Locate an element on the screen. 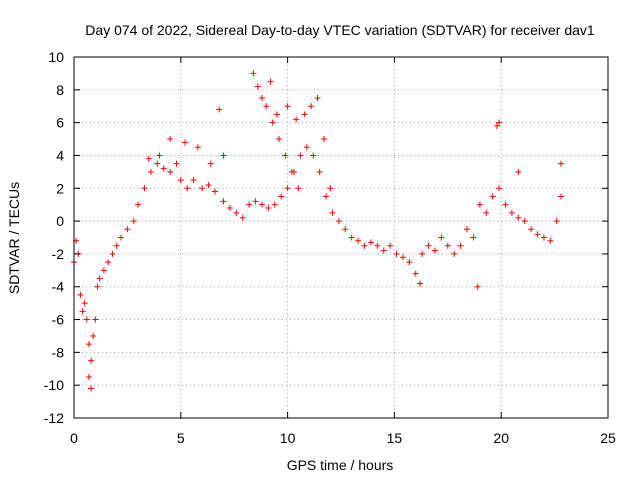 The width and height of the screenshot is (640, 480). y-tick-label: -8 is located at coordinates (58, 352).